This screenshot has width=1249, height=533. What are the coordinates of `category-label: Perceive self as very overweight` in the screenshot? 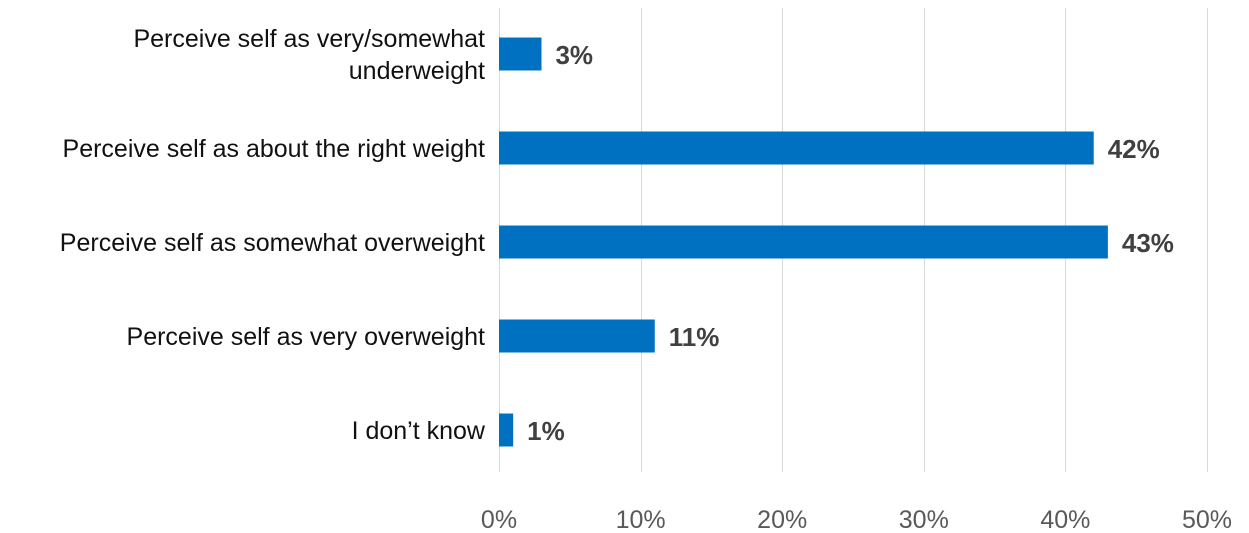 It's located at (306, 337).